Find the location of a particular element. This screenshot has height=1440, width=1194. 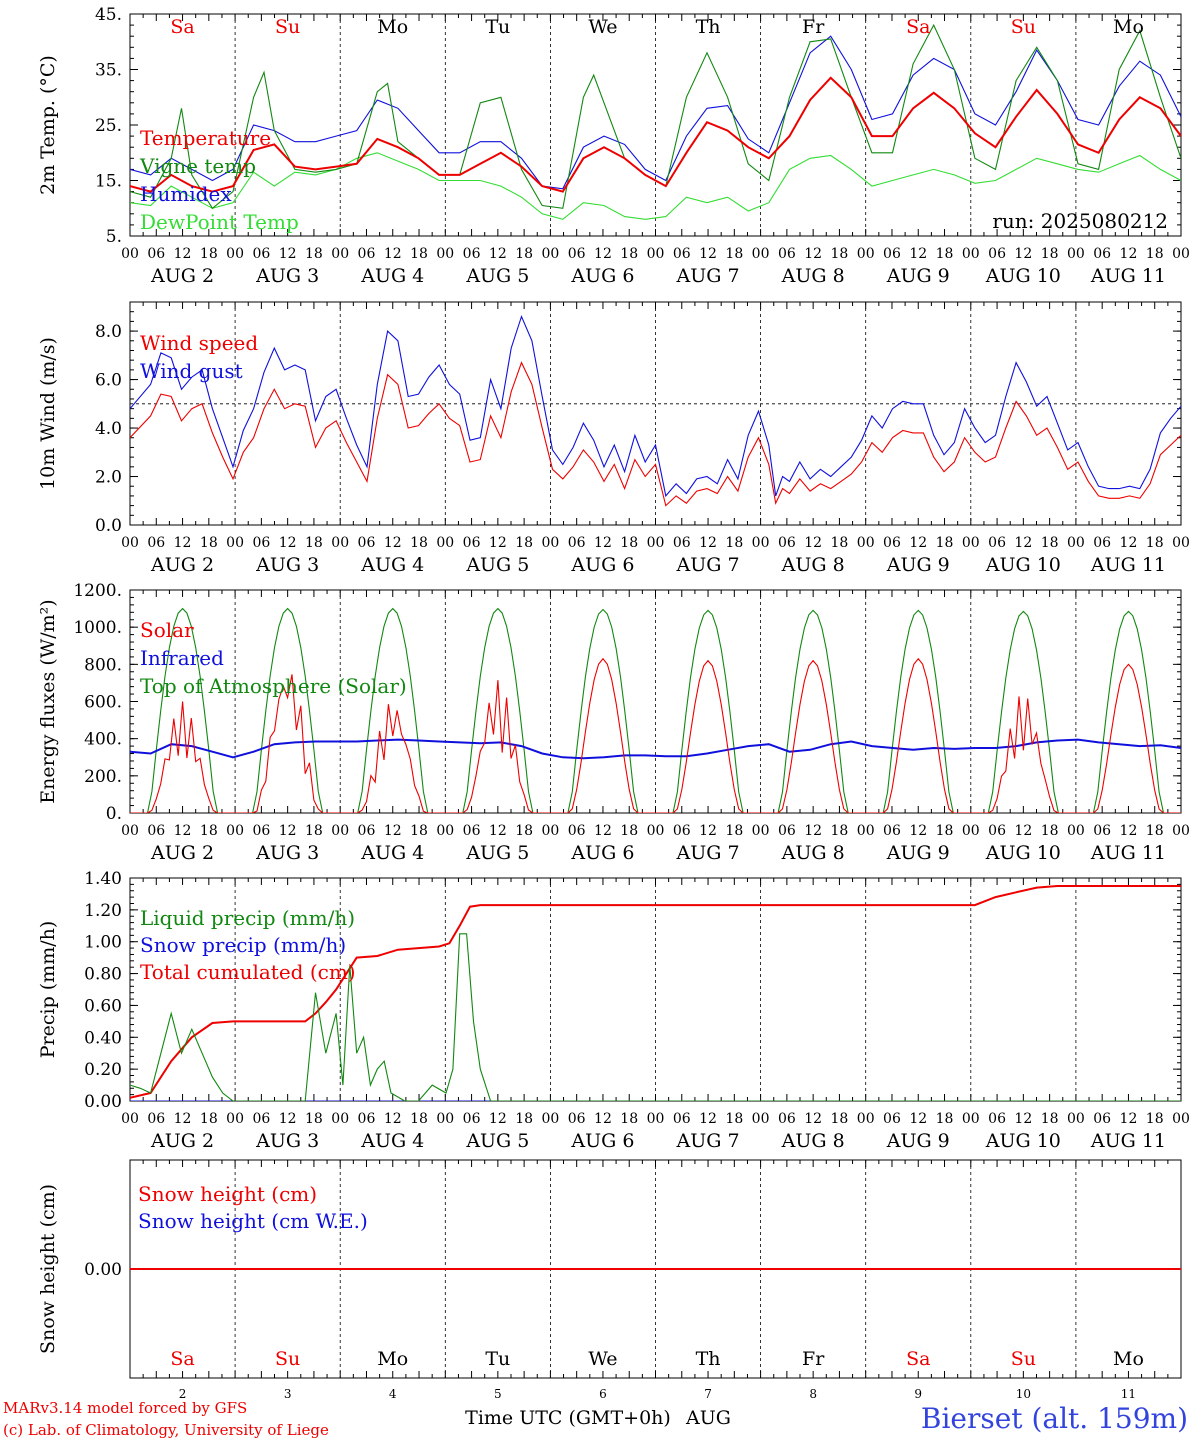

date-number-label: 8 is located at coordinates (813, 1394).